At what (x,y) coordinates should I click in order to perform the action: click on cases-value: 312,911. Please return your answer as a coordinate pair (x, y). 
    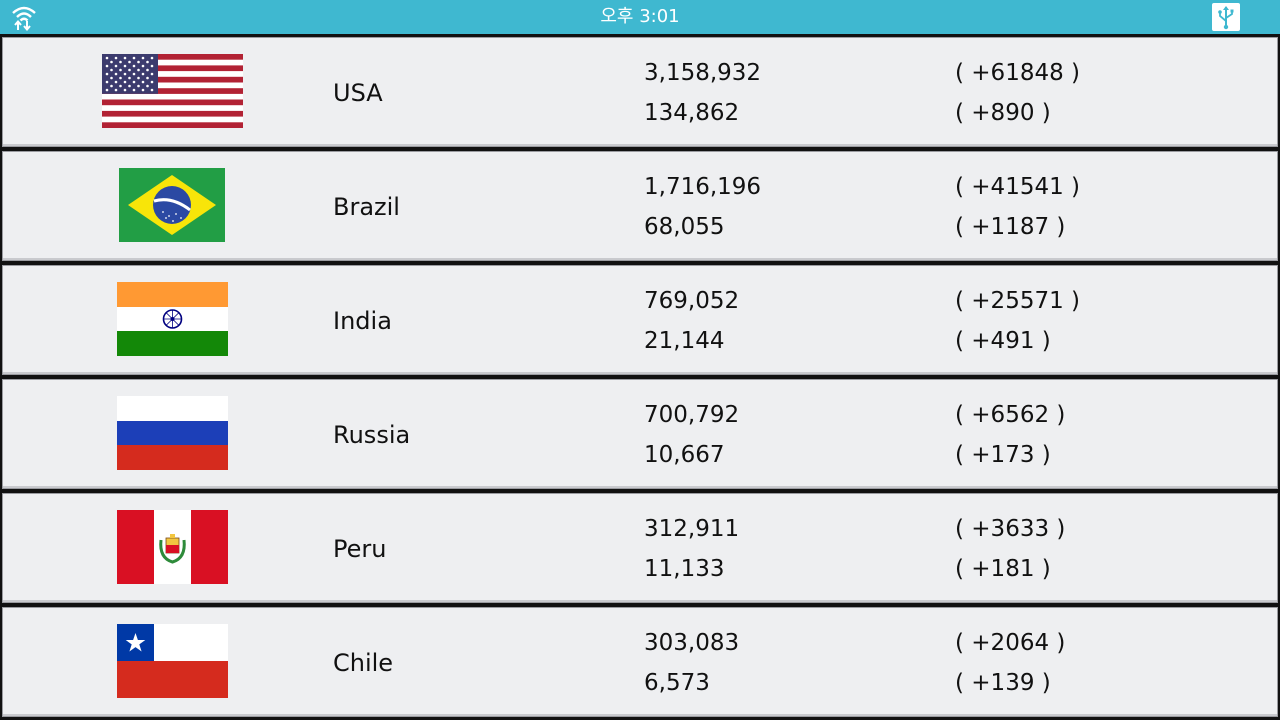
    Looking at the image, I should click on (692, 529).